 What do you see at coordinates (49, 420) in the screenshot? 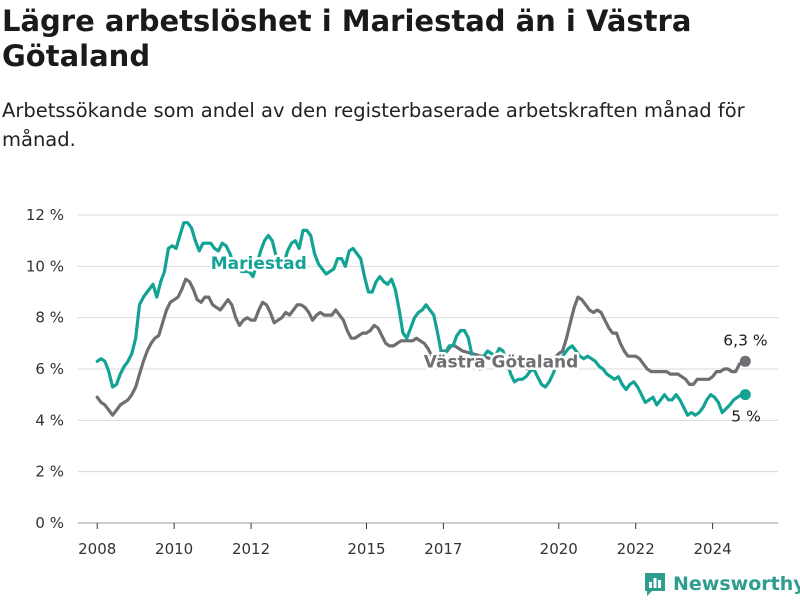
I see `y-tick-label: 4 %` at bounding box center [49, 420].